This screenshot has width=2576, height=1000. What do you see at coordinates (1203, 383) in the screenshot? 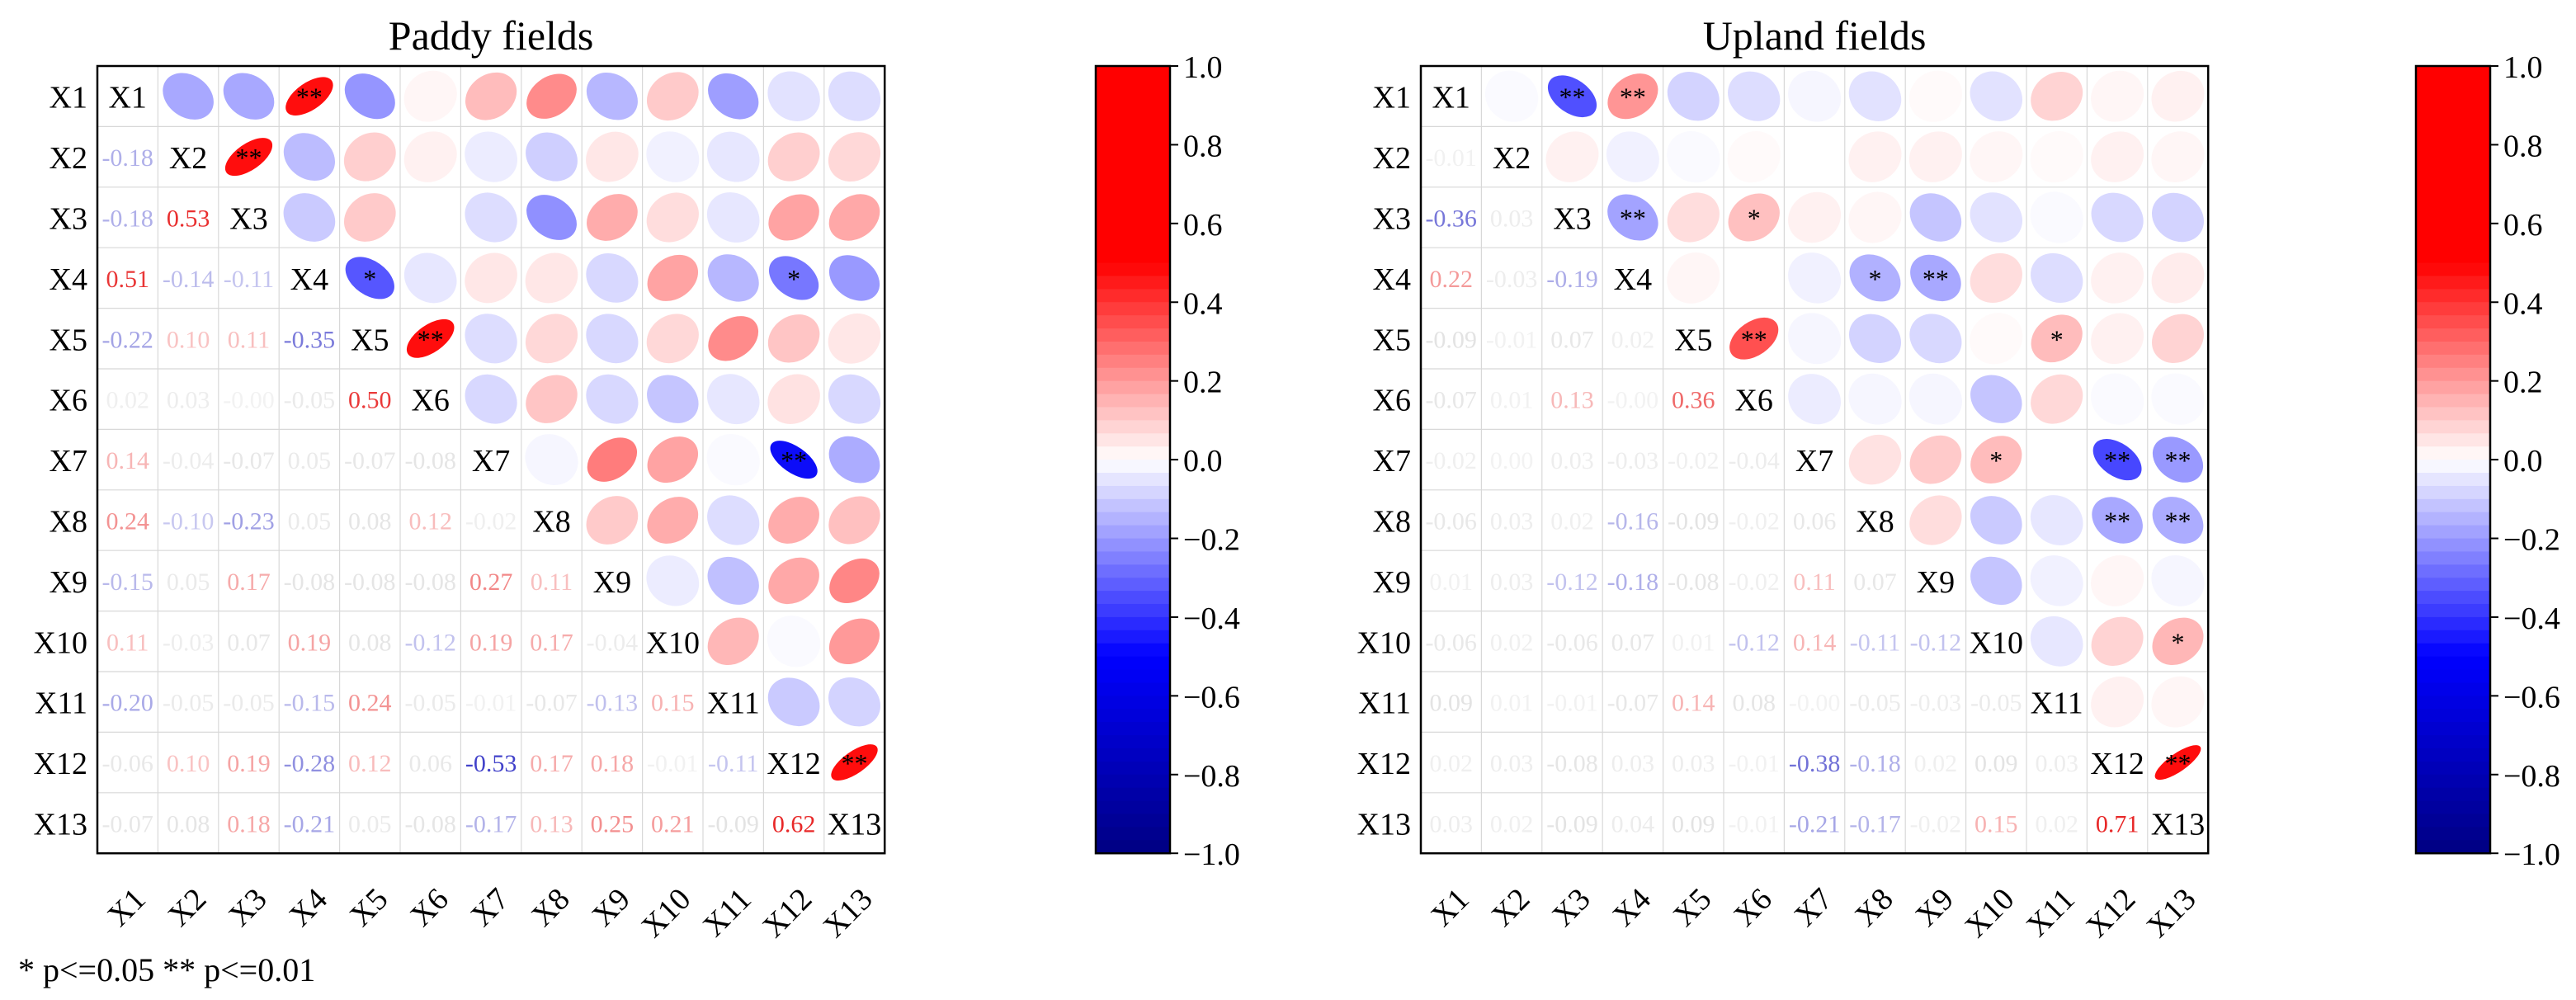
I see `colorbar-tick-label: 0.2` at bounding box center [1203, 383].